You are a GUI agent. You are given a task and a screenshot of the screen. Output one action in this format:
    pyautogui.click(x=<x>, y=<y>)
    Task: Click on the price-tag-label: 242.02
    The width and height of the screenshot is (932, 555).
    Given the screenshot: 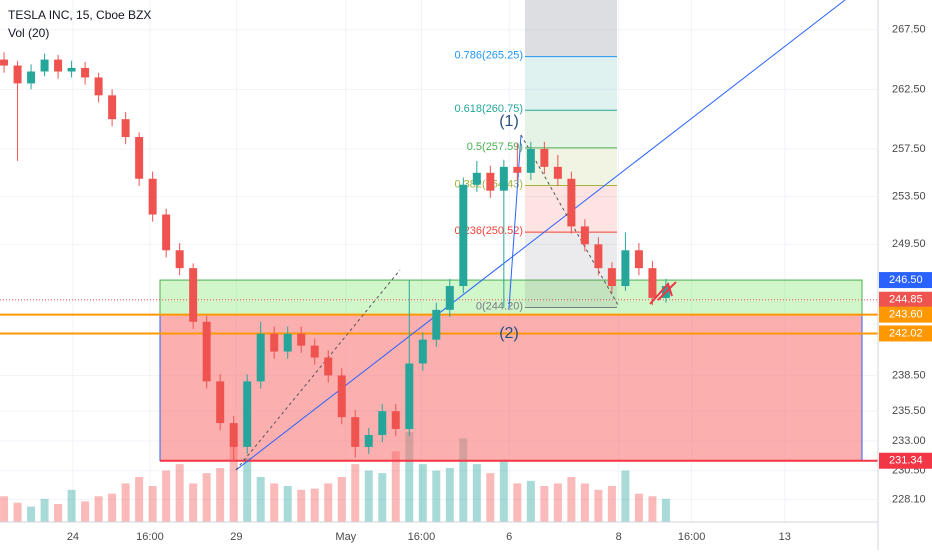 What is the action you would take?
    pyautogui.click(x=906, y=333)
    